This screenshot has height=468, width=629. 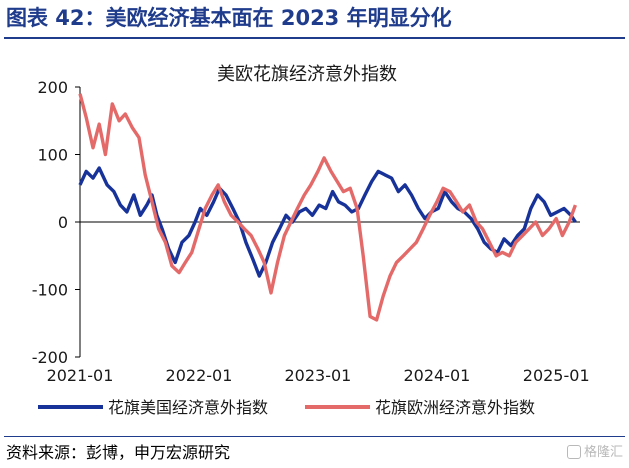 I want to click on y-tick-label: 100, so click(x=52, y=155).